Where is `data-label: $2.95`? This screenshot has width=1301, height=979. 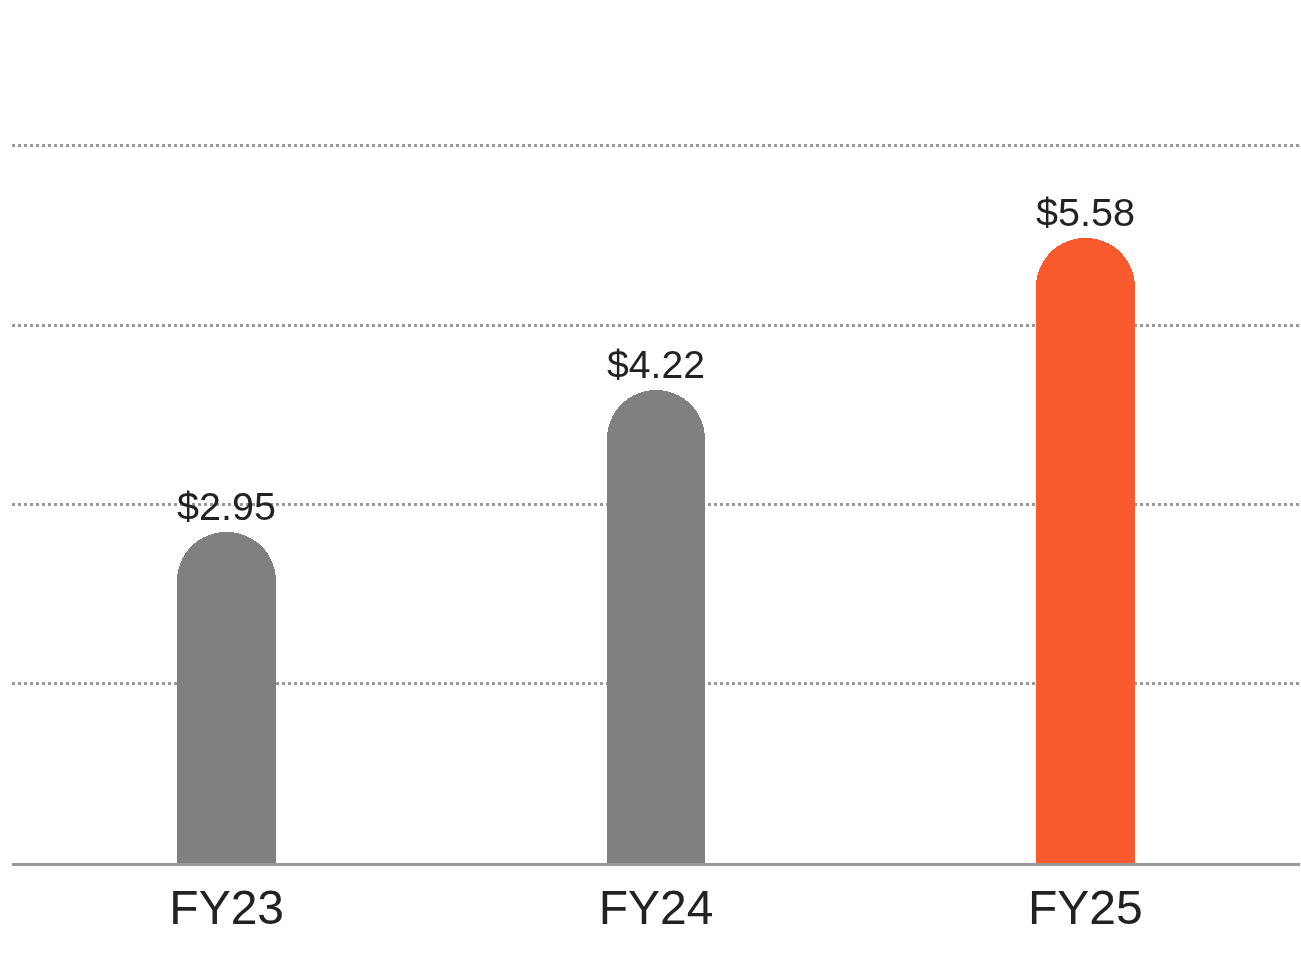 data-label: $2.95 is located at coordinates (226, 506).